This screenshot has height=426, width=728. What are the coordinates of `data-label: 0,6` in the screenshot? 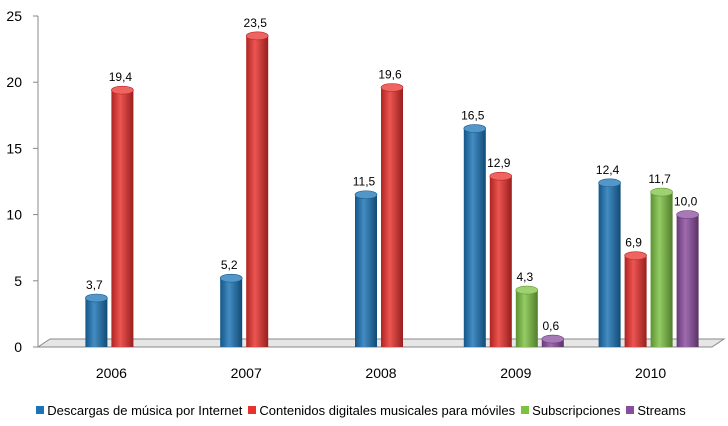 It's located at (550, 326).